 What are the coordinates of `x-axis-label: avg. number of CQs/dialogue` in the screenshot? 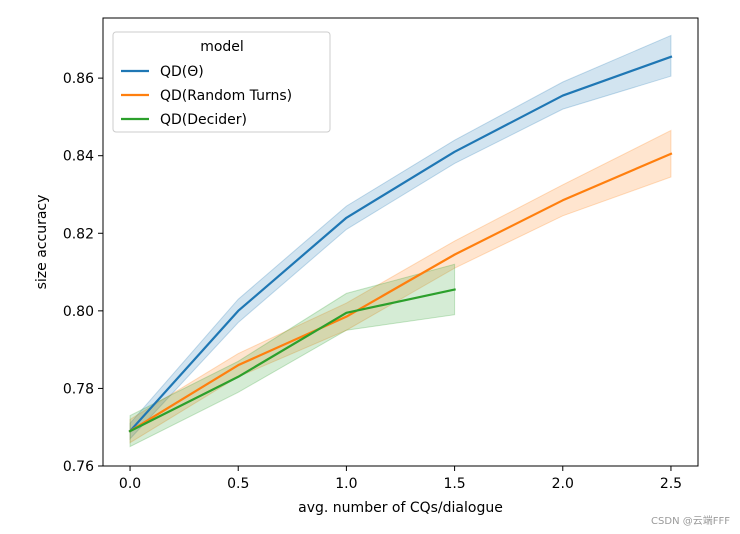 It's located at (400, 508).